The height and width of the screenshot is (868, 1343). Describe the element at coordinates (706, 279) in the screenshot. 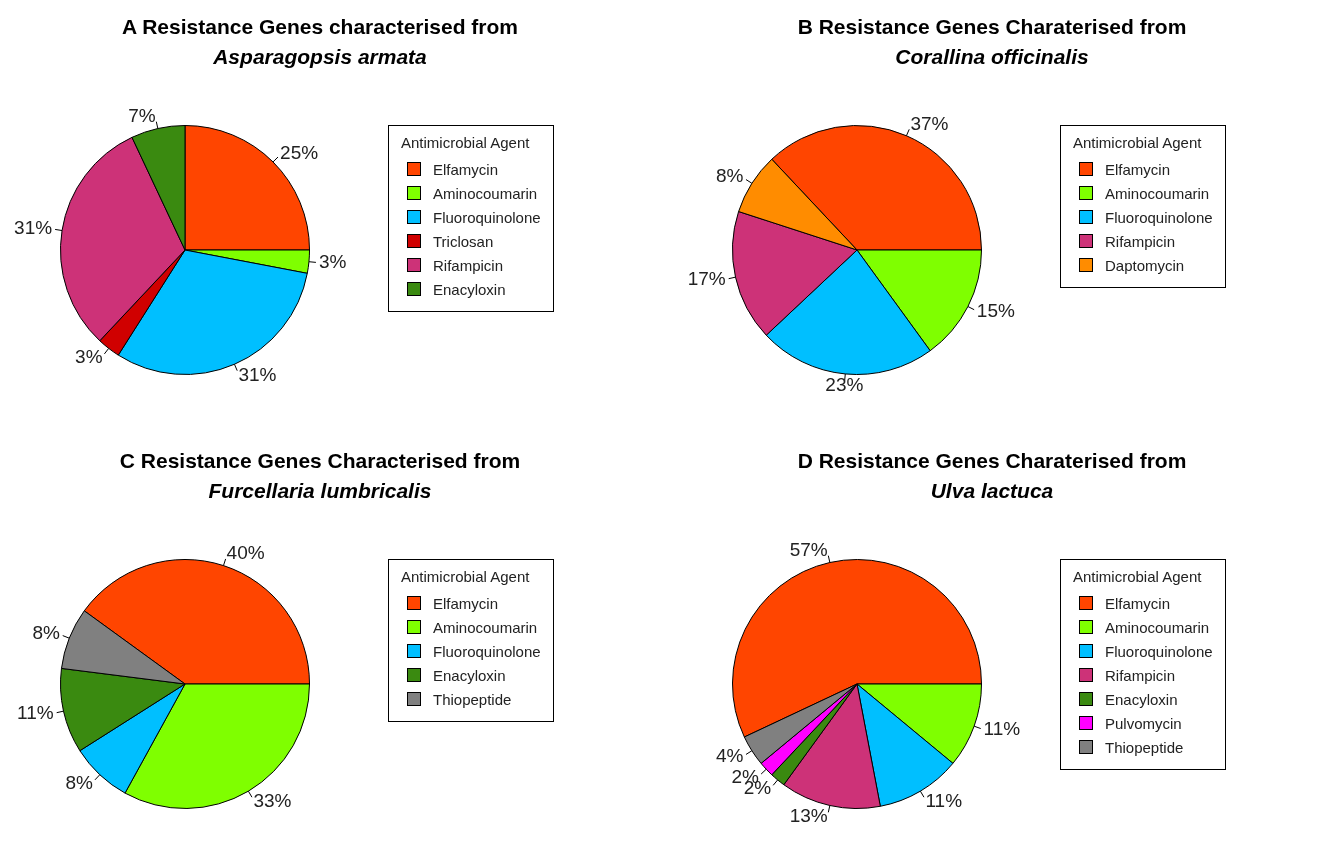

I see `data-label: 17%` at that location.